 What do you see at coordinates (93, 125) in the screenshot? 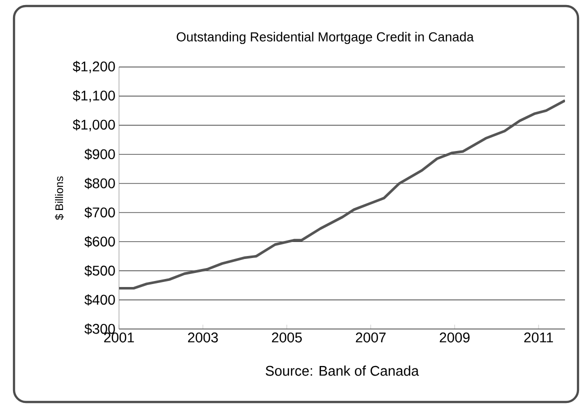
I see `y-tick-label: $1,000` at bounding box center [93, 125].